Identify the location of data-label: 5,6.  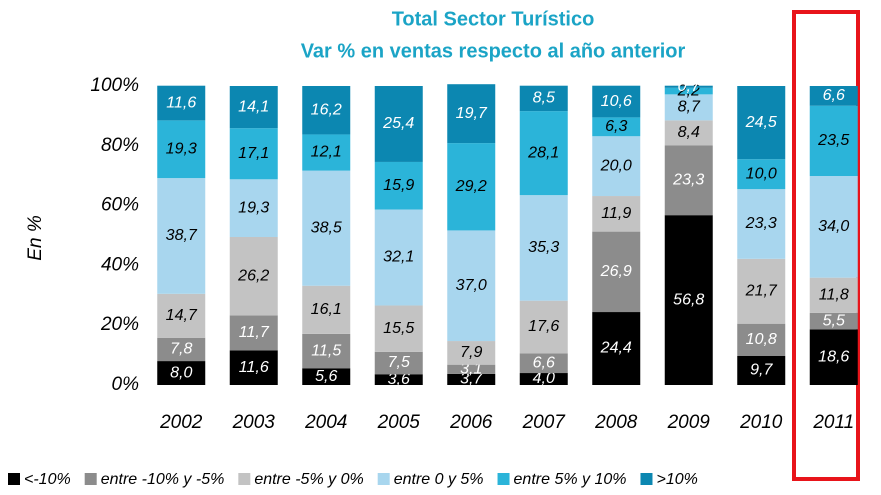
(326, 376).